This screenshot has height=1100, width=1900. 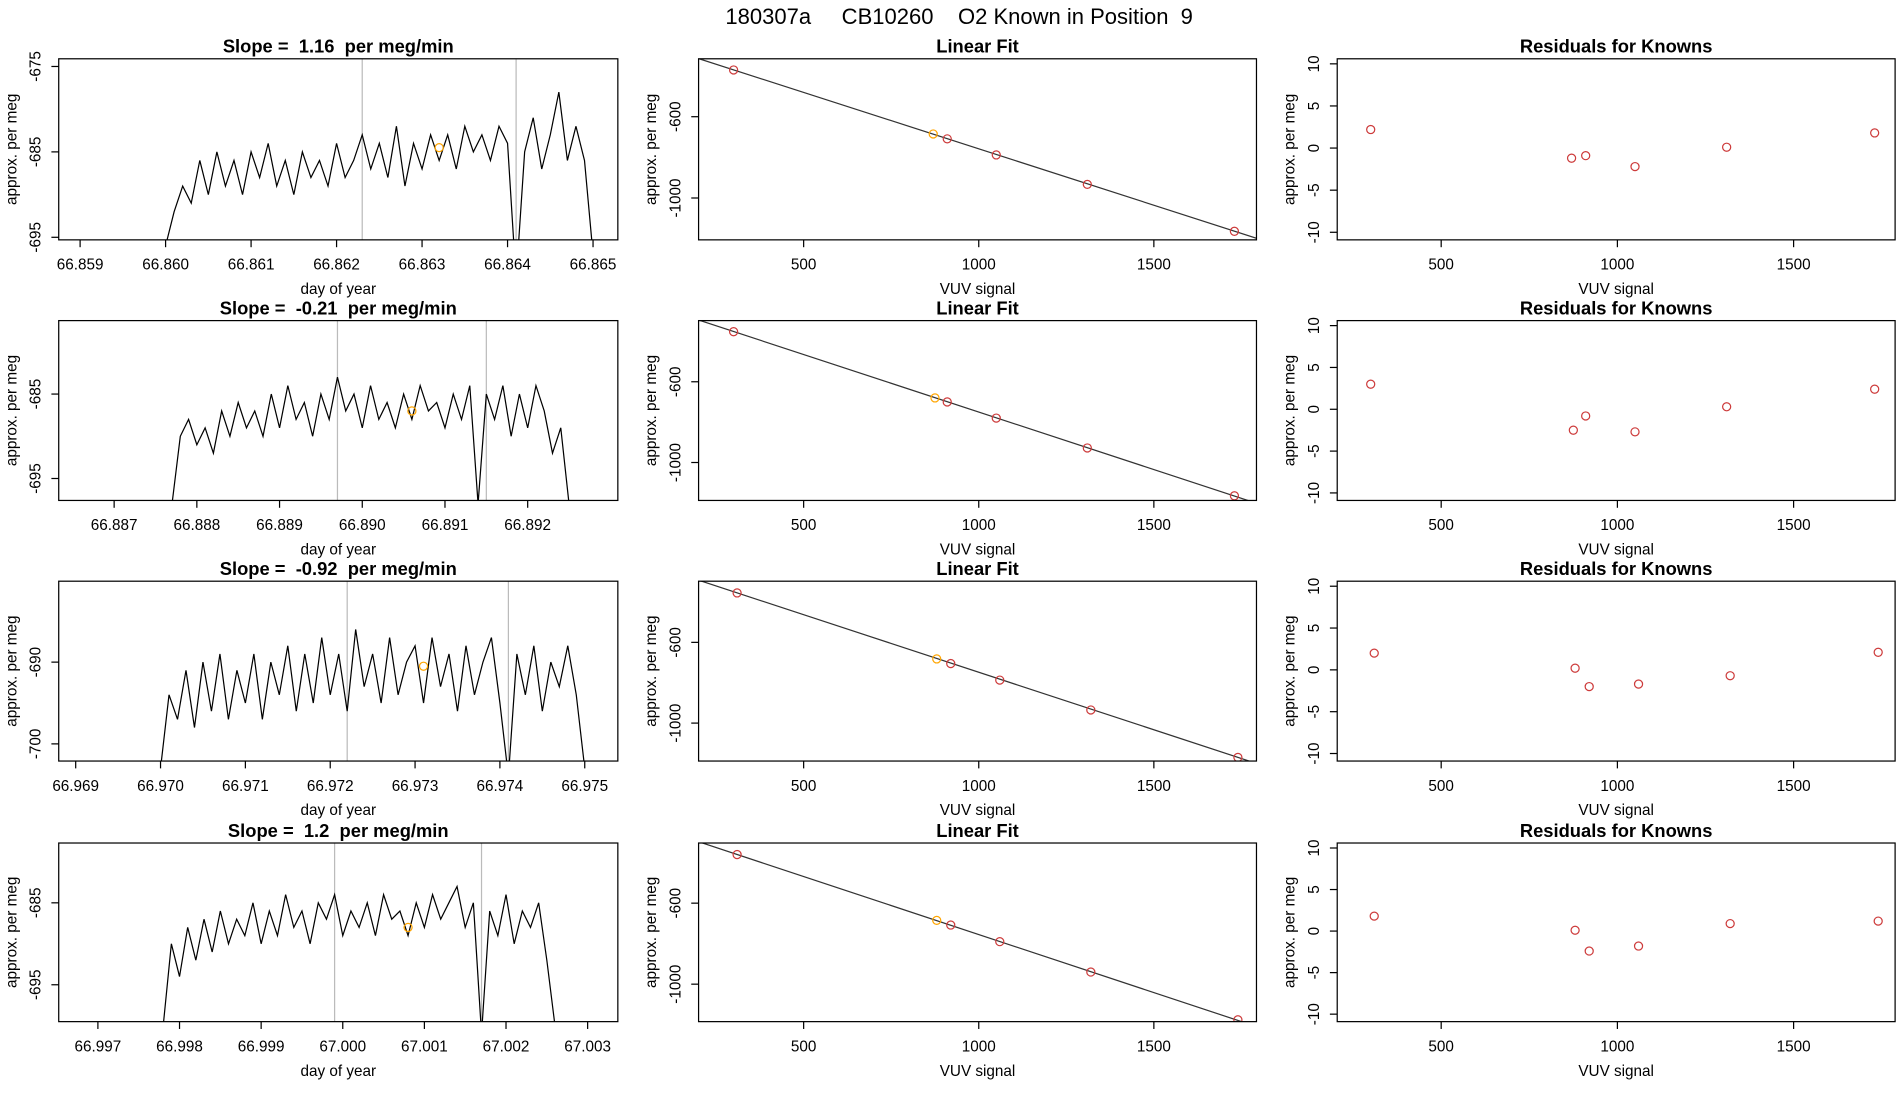 What do you see at coordinates (379, 165) in the screenshot?
I see `series-line` at bounding box center [379, 165].